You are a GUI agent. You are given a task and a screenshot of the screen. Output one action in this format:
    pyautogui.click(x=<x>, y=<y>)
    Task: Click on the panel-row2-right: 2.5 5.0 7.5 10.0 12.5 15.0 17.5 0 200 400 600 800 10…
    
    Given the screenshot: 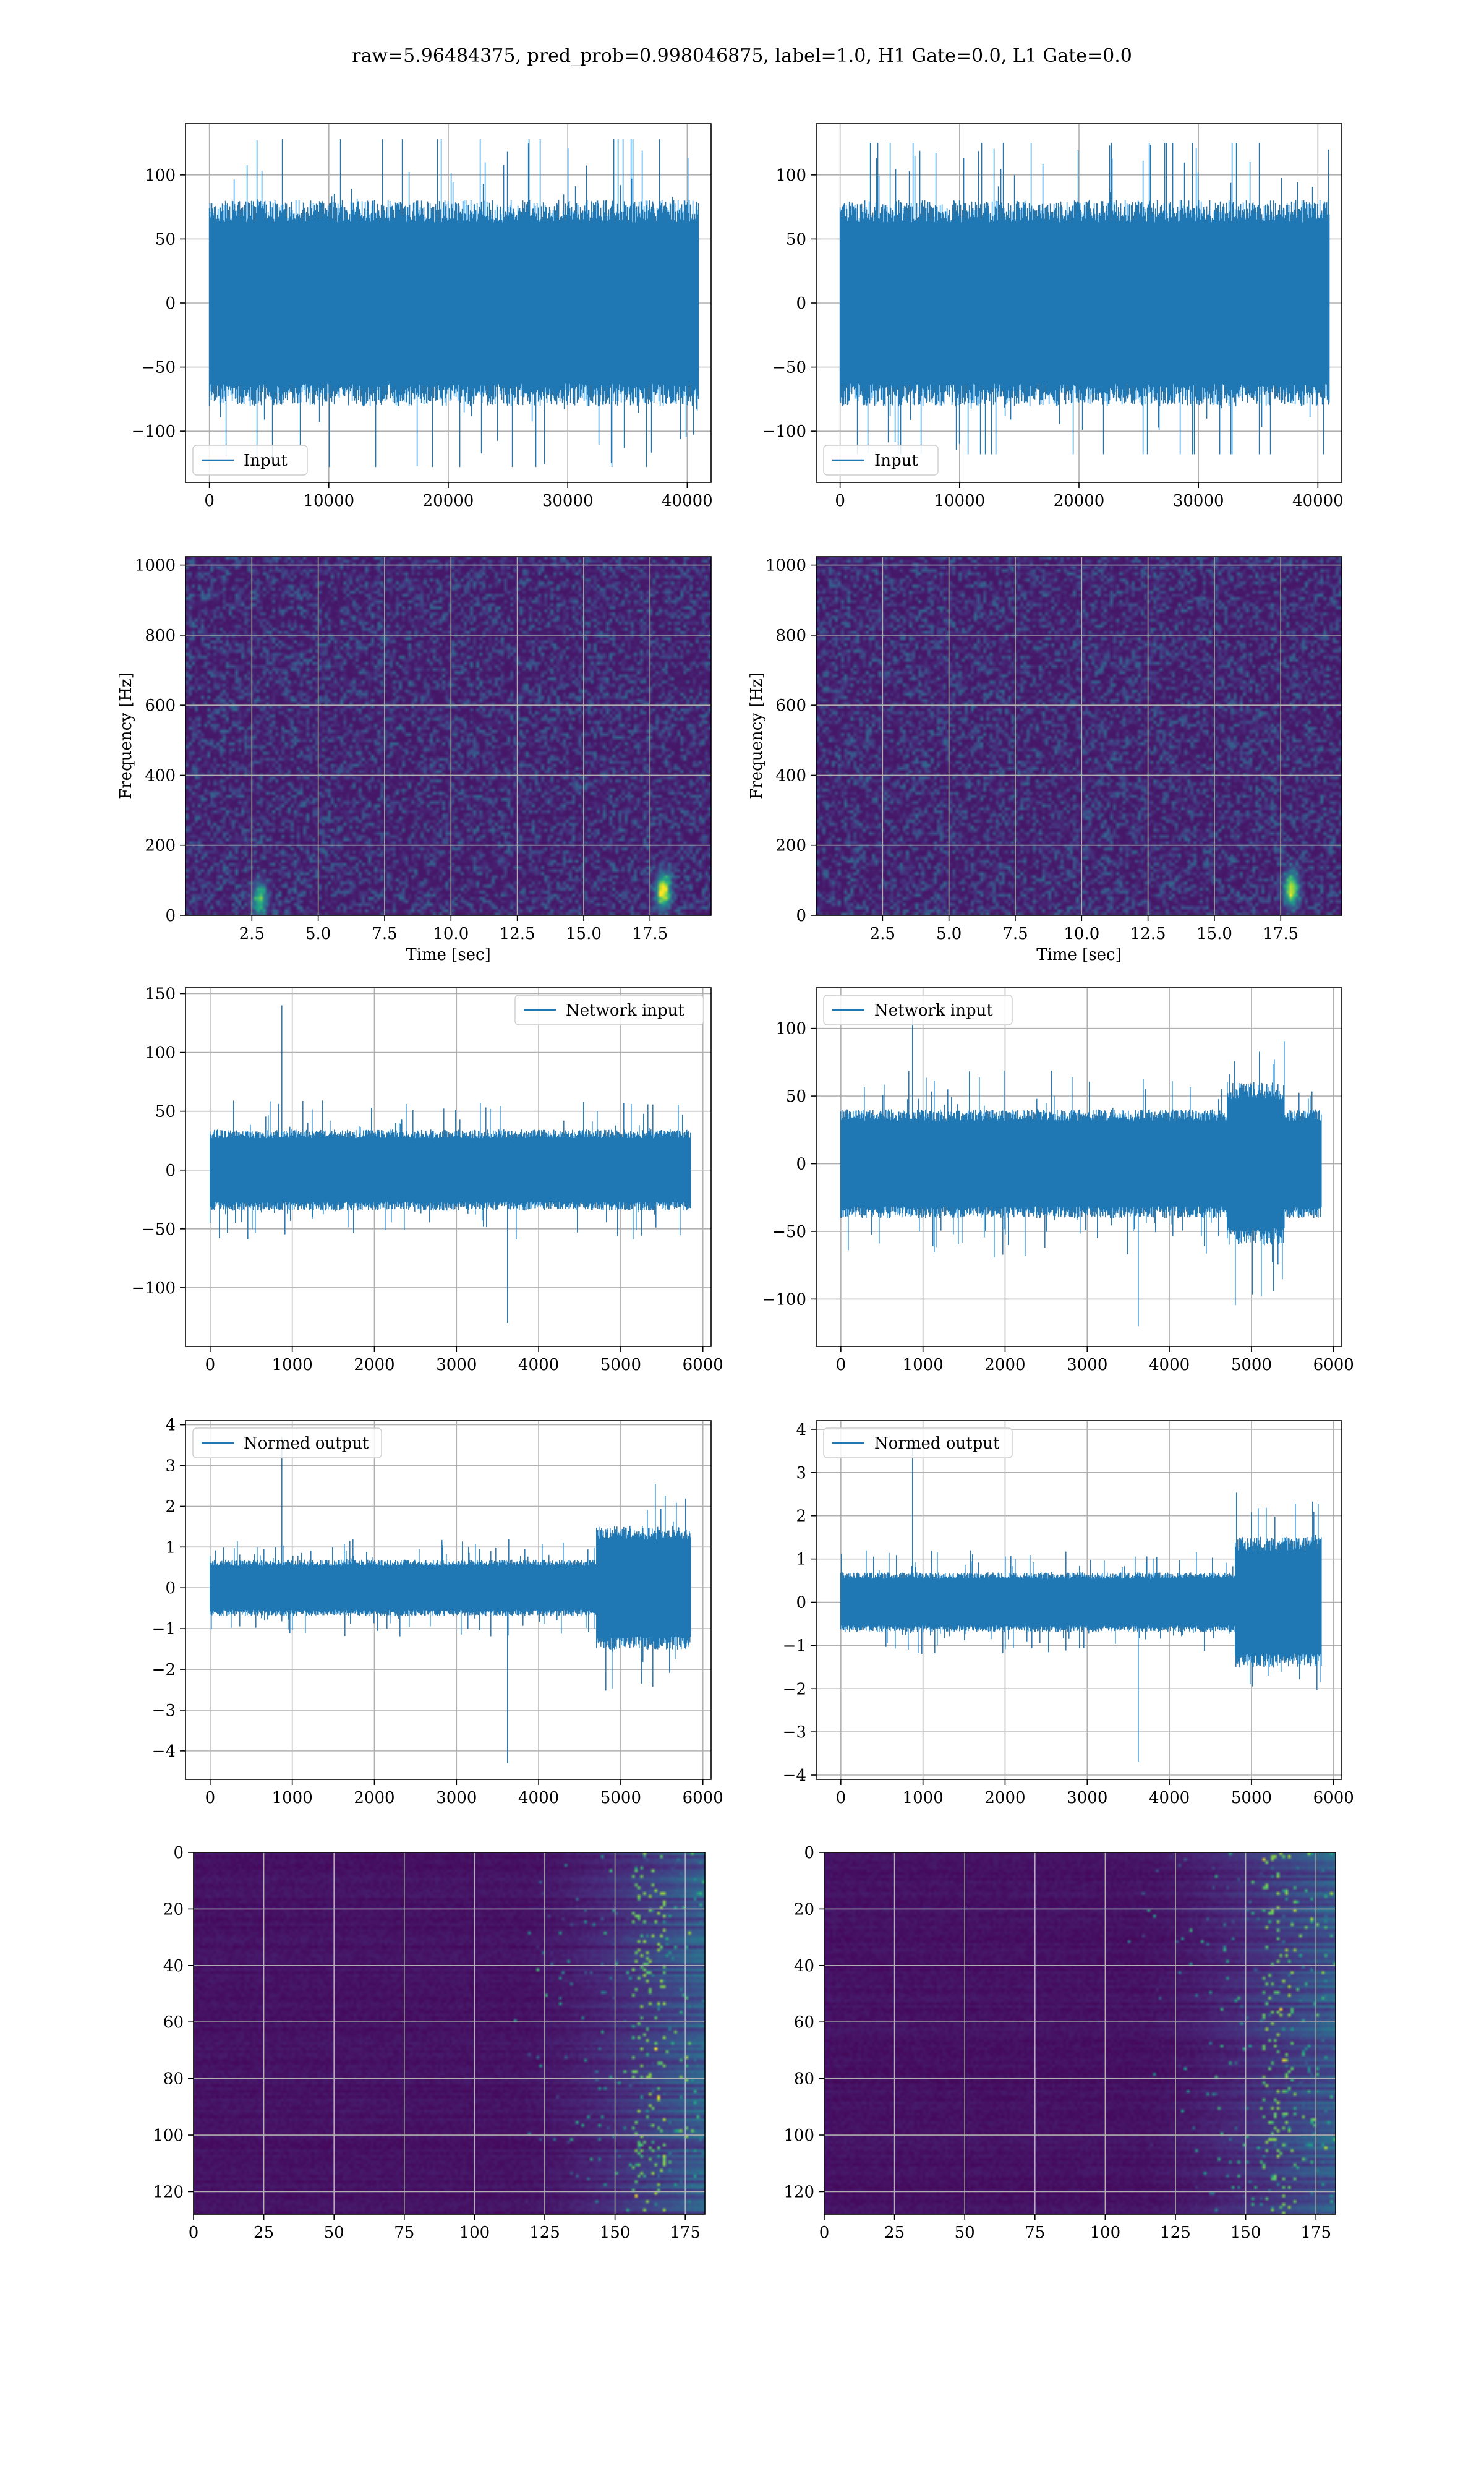 What is the action you would take?
    pyautogui.click(x=1045, y=760)
    